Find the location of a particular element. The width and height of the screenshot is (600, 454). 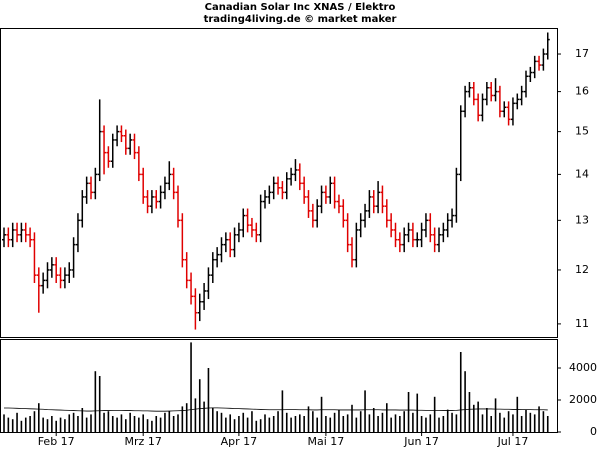

x-tick-label: Feb 17 is located at coordinates (56, 441).